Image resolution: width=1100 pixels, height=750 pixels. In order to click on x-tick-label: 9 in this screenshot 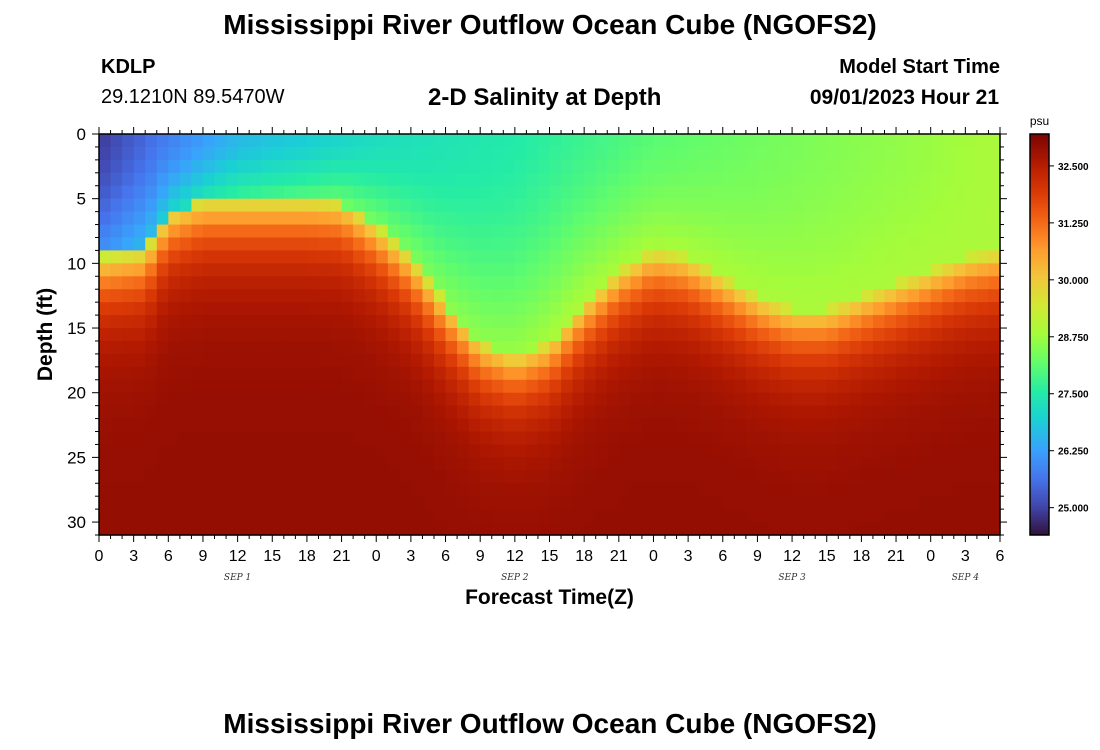, I will do `click(203, 556)`.